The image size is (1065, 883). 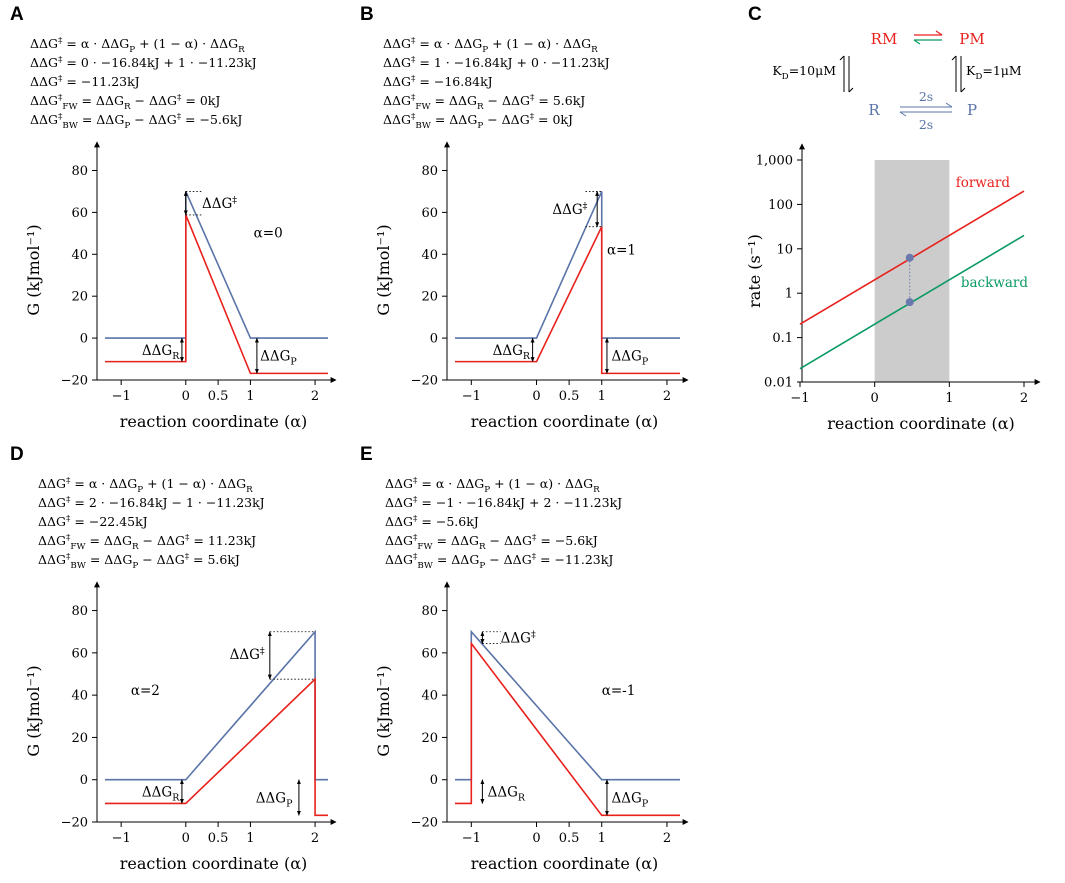 I want to click on equation-A-1: ΔΔG‡ = α · ΔΔGP + (1 − α) · ΔΔGR, so click(x=137, y=45).